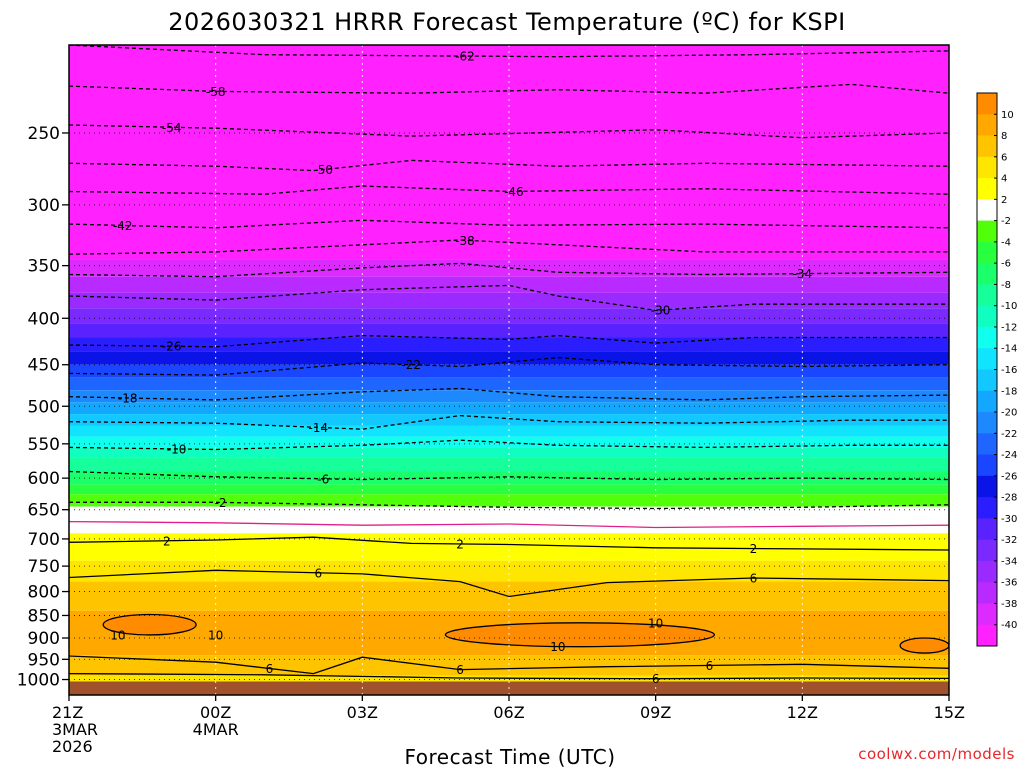 The image size is (1024, 768). Describe the element at coordinates (802, 712) in the screenshot. I see `x-tick-label: 12Z` at that location.